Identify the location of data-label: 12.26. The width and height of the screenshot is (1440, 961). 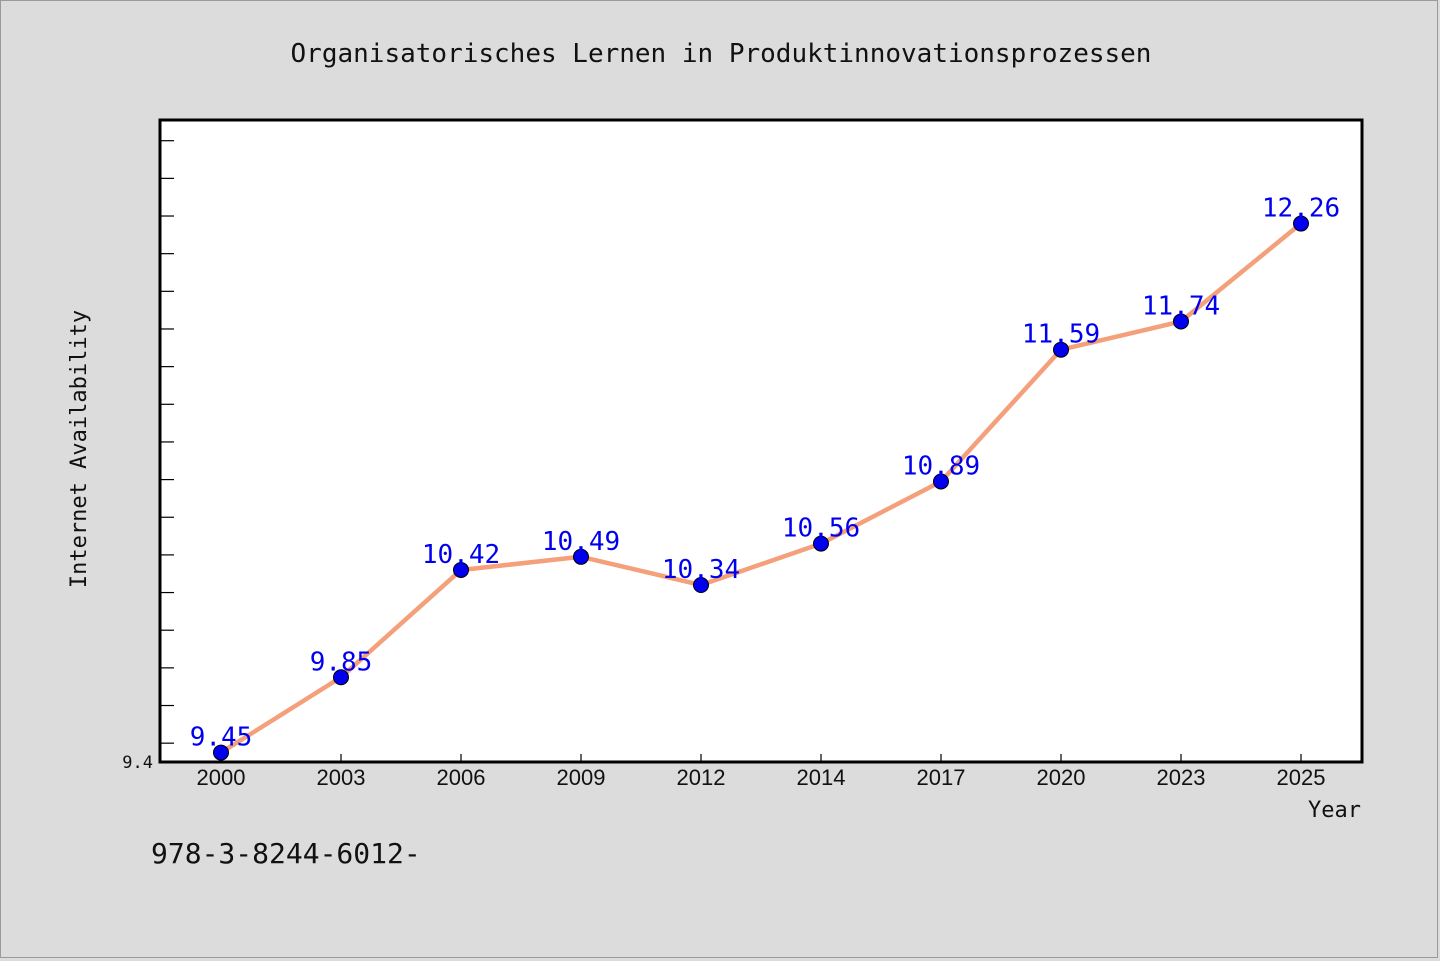
(1301, 209).